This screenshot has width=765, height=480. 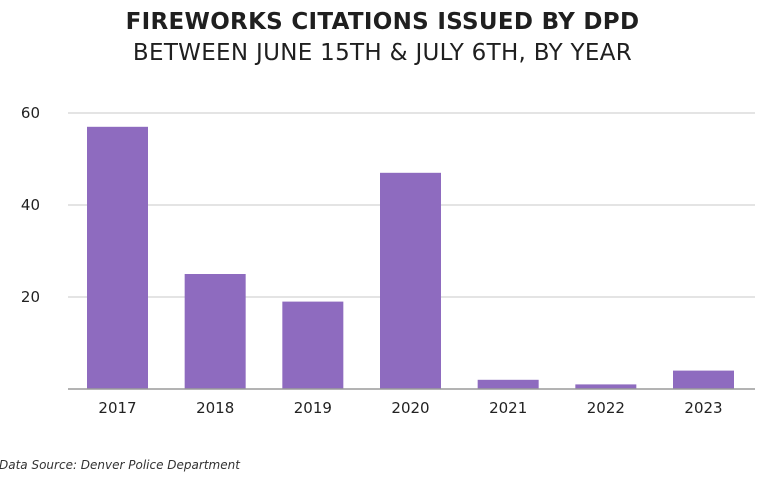 What do you see at coordinates (30, 297) in the screenshot?
I see `y-tick-label: 20` at bounding box center [30, 297].